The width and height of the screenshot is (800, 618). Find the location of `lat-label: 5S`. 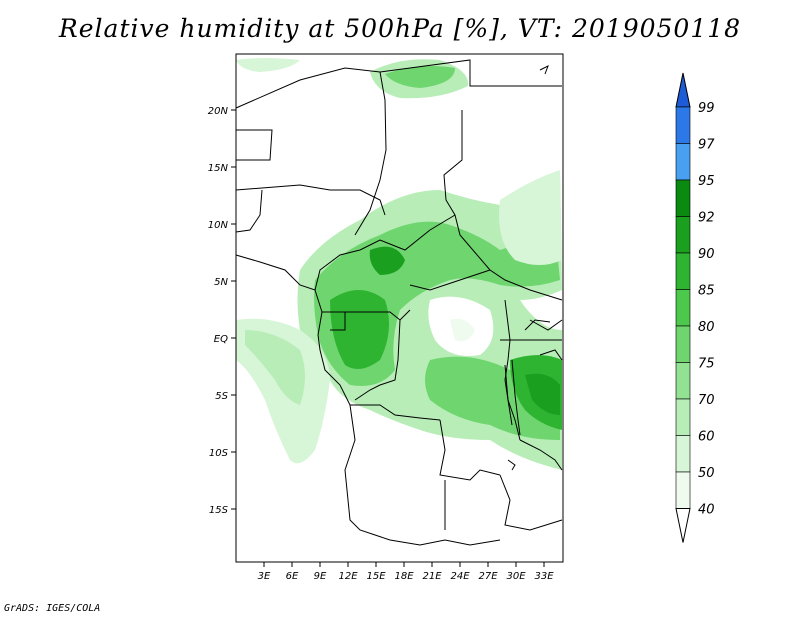

lat-label: 5S is located at coordinates (221, 396).